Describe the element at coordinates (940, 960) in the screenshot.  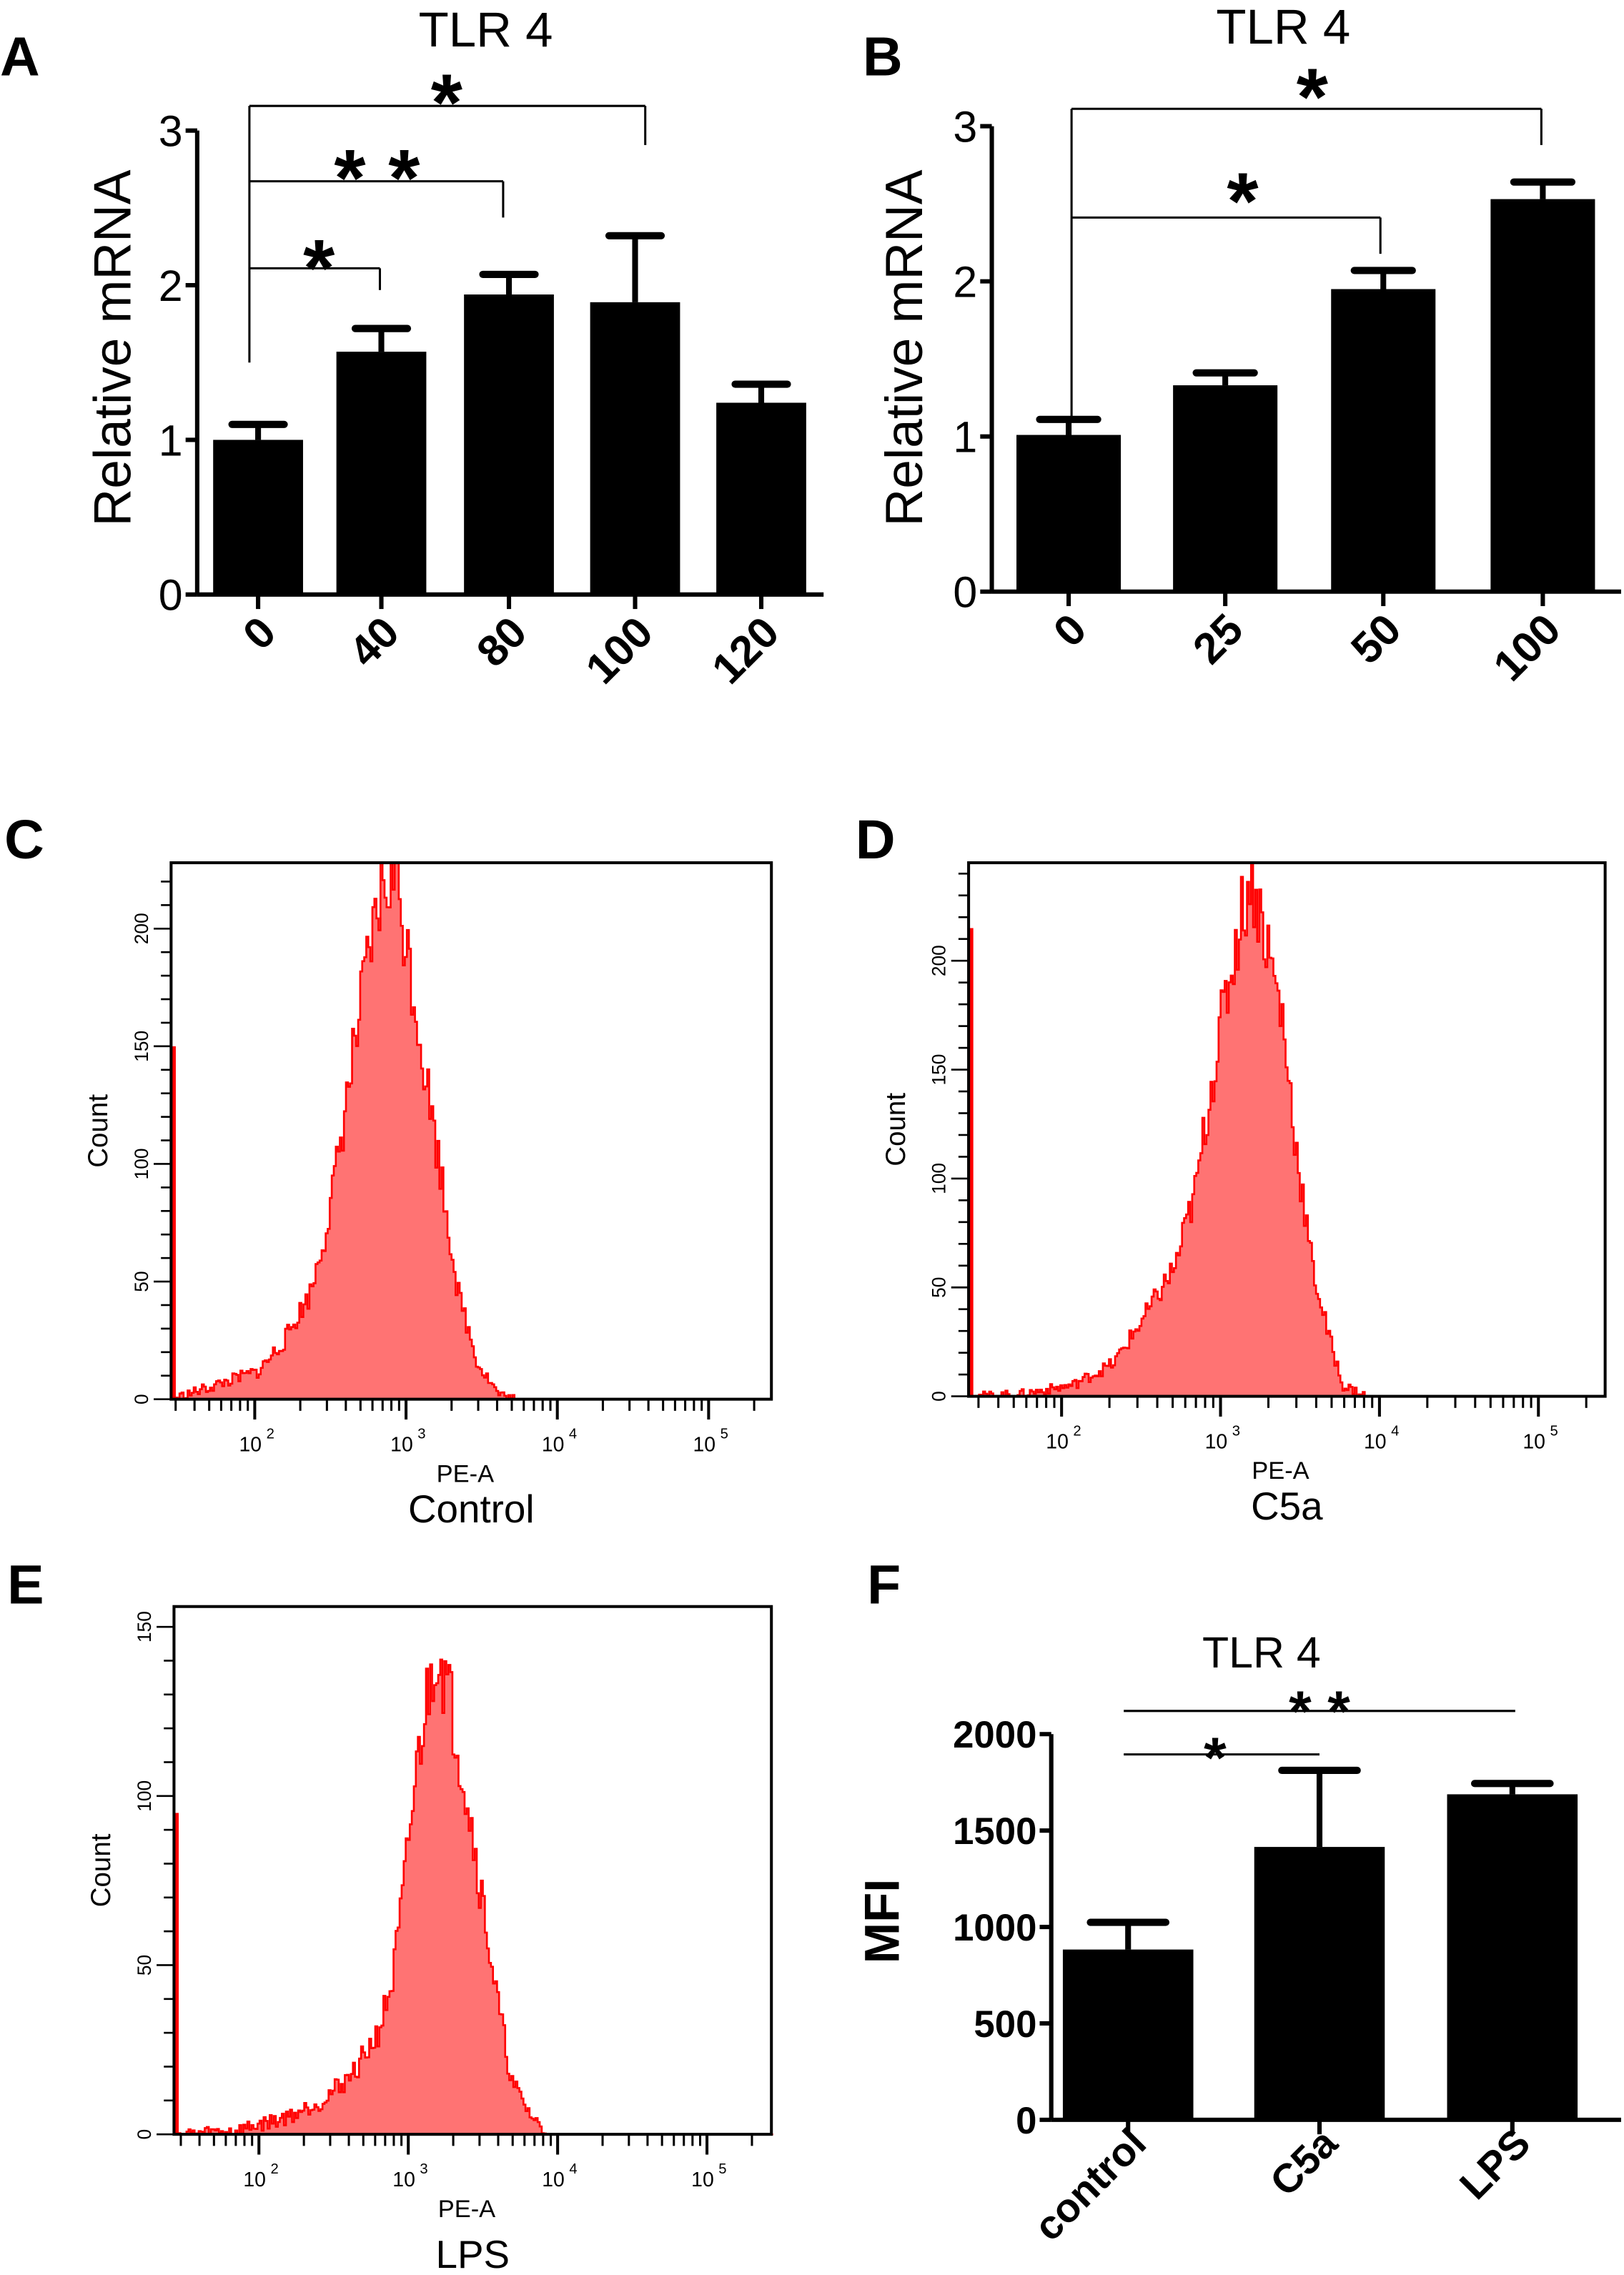
I see `y-tick-label: 200` at that location.